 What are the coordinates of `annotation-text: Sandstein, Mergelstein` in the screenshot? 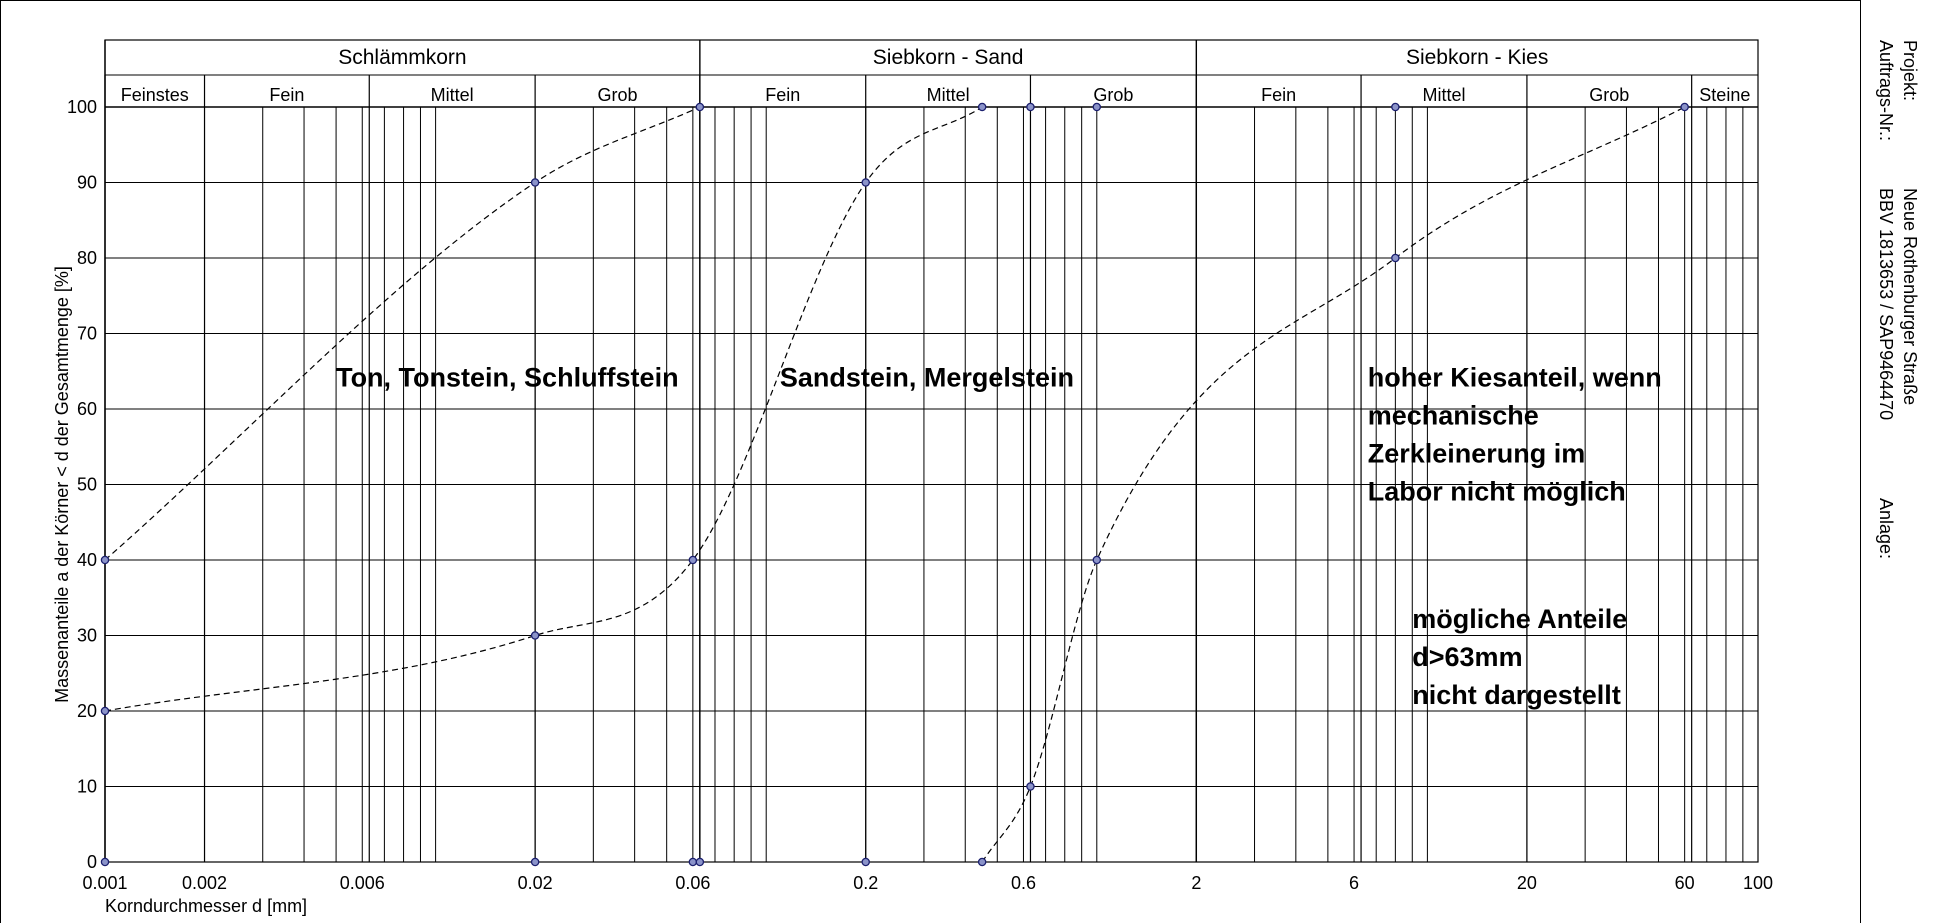 It's located at (927, 377).